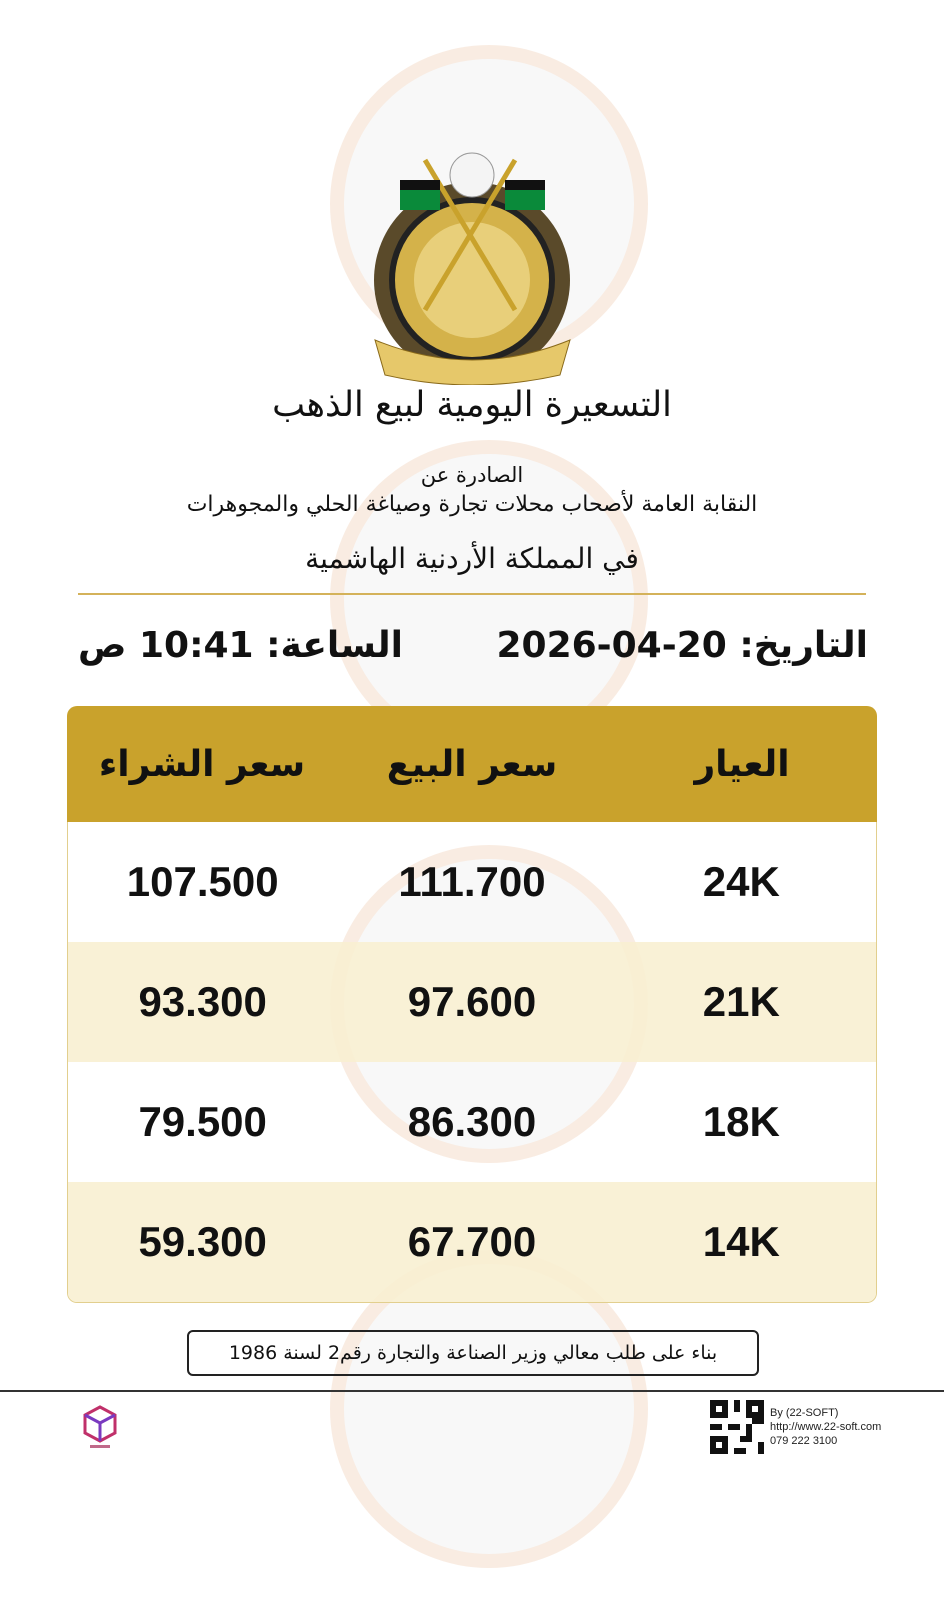  What do you see at coordinates (803, 645) in the screenshot?
I see `date-label: التاريخ:` at bounding box center [803, 645].